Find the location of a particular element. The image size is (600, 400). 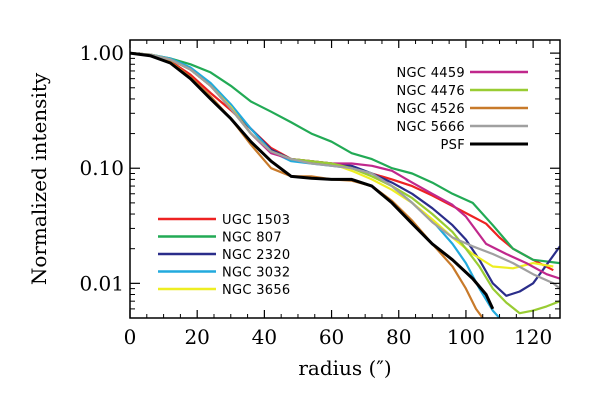

x-tick-label: 80 is located at coordinates (398, 337).